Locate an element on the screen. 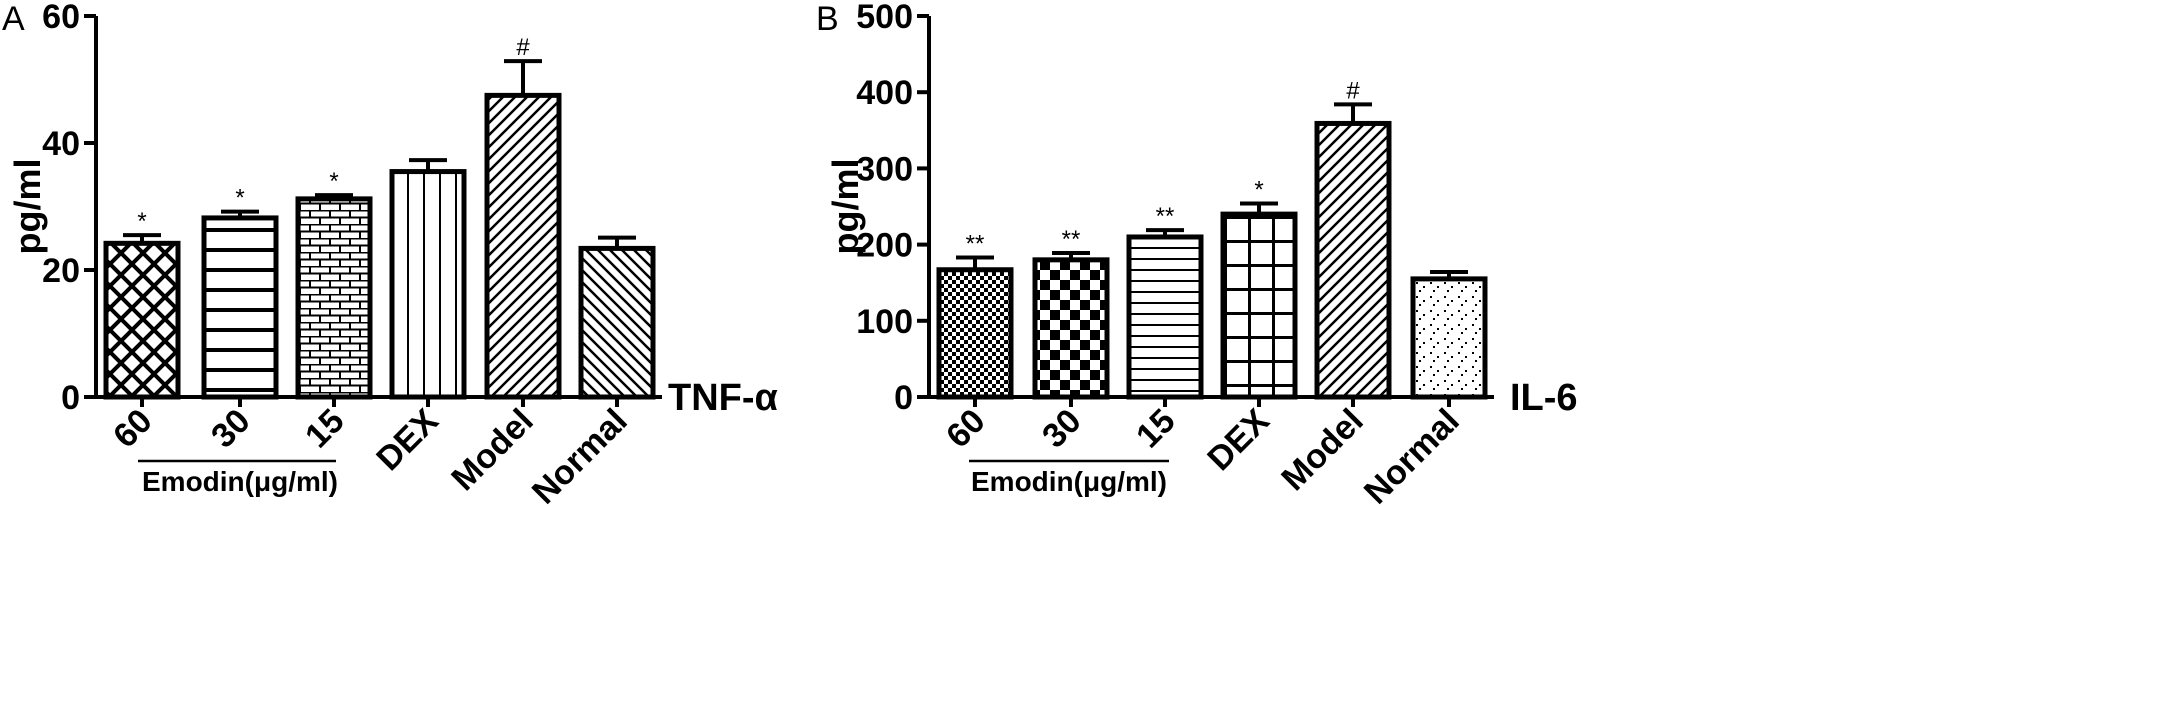  y-tick-label: 20 is located at coordinates (61, 271).